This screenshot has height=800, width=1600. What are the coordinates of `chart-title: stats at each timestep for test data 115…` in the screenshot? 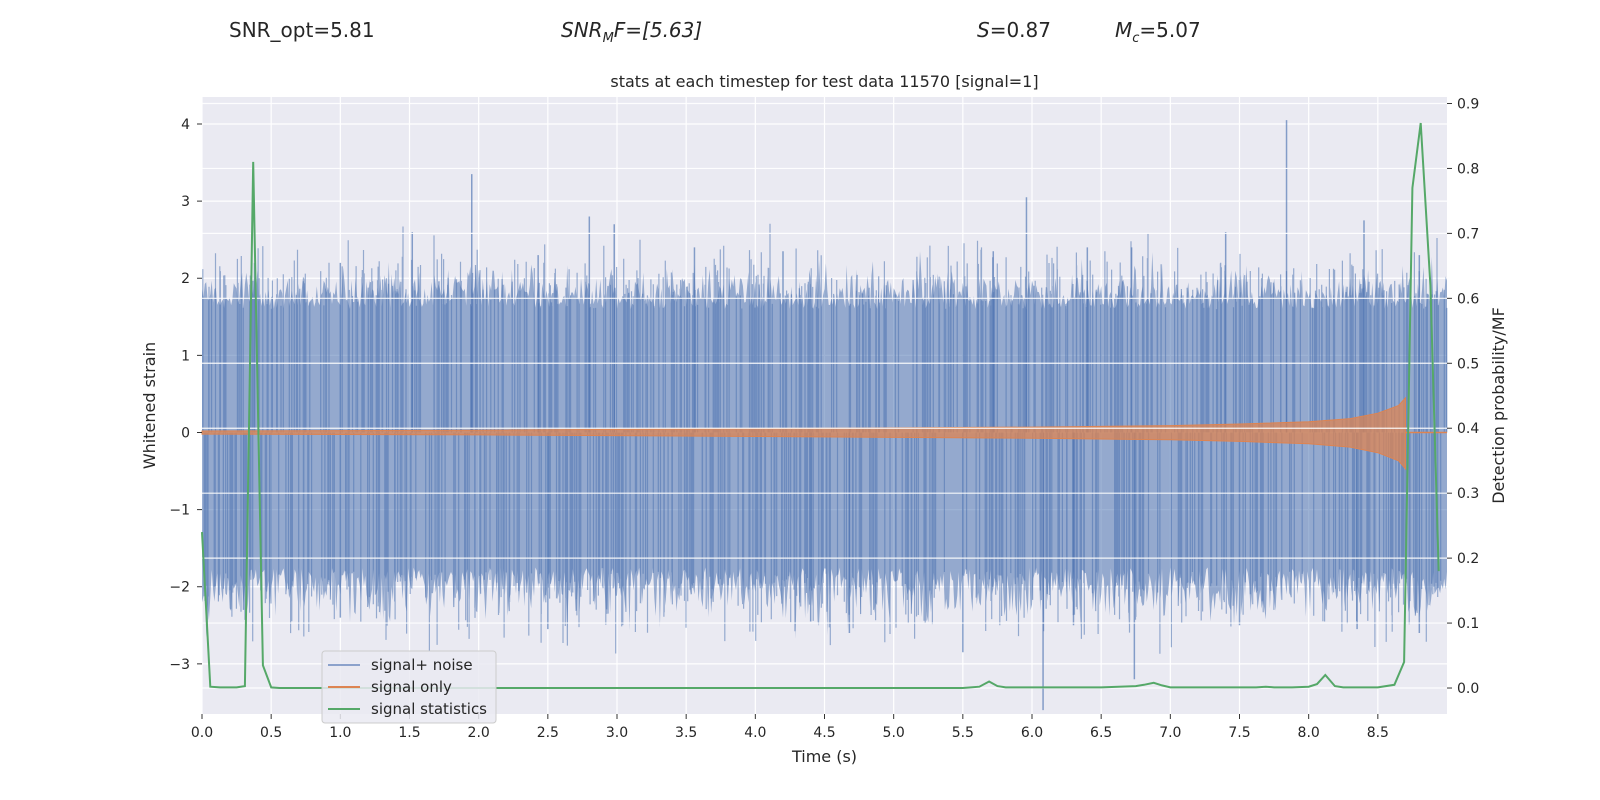 It's located at (824, 81).